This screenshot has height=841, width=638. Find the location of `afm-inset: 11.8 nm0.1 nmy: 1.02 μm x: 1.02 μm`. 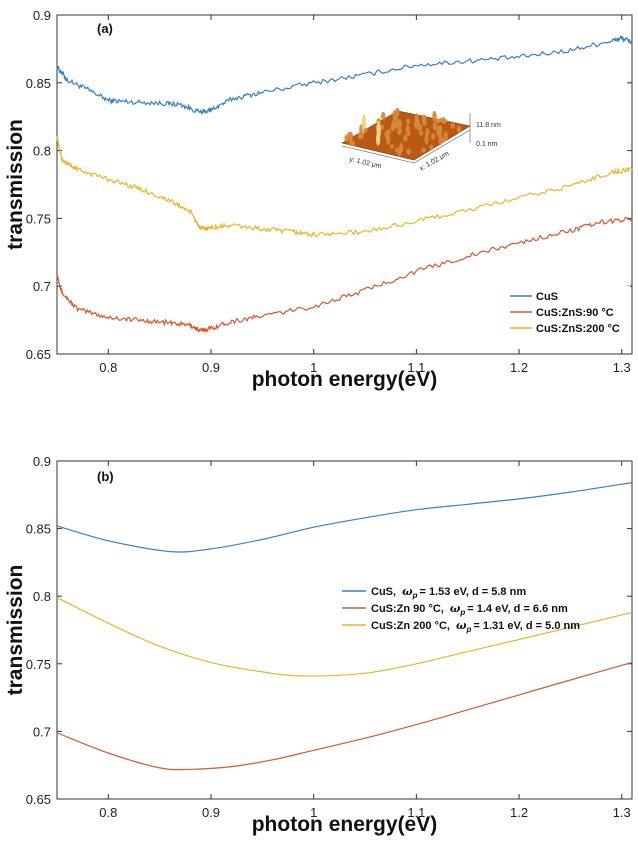

afm-inset: 11.8 nm0.1 nmy: 1.02 μm x: 1.02 μm is located at coordinates (421, 140).